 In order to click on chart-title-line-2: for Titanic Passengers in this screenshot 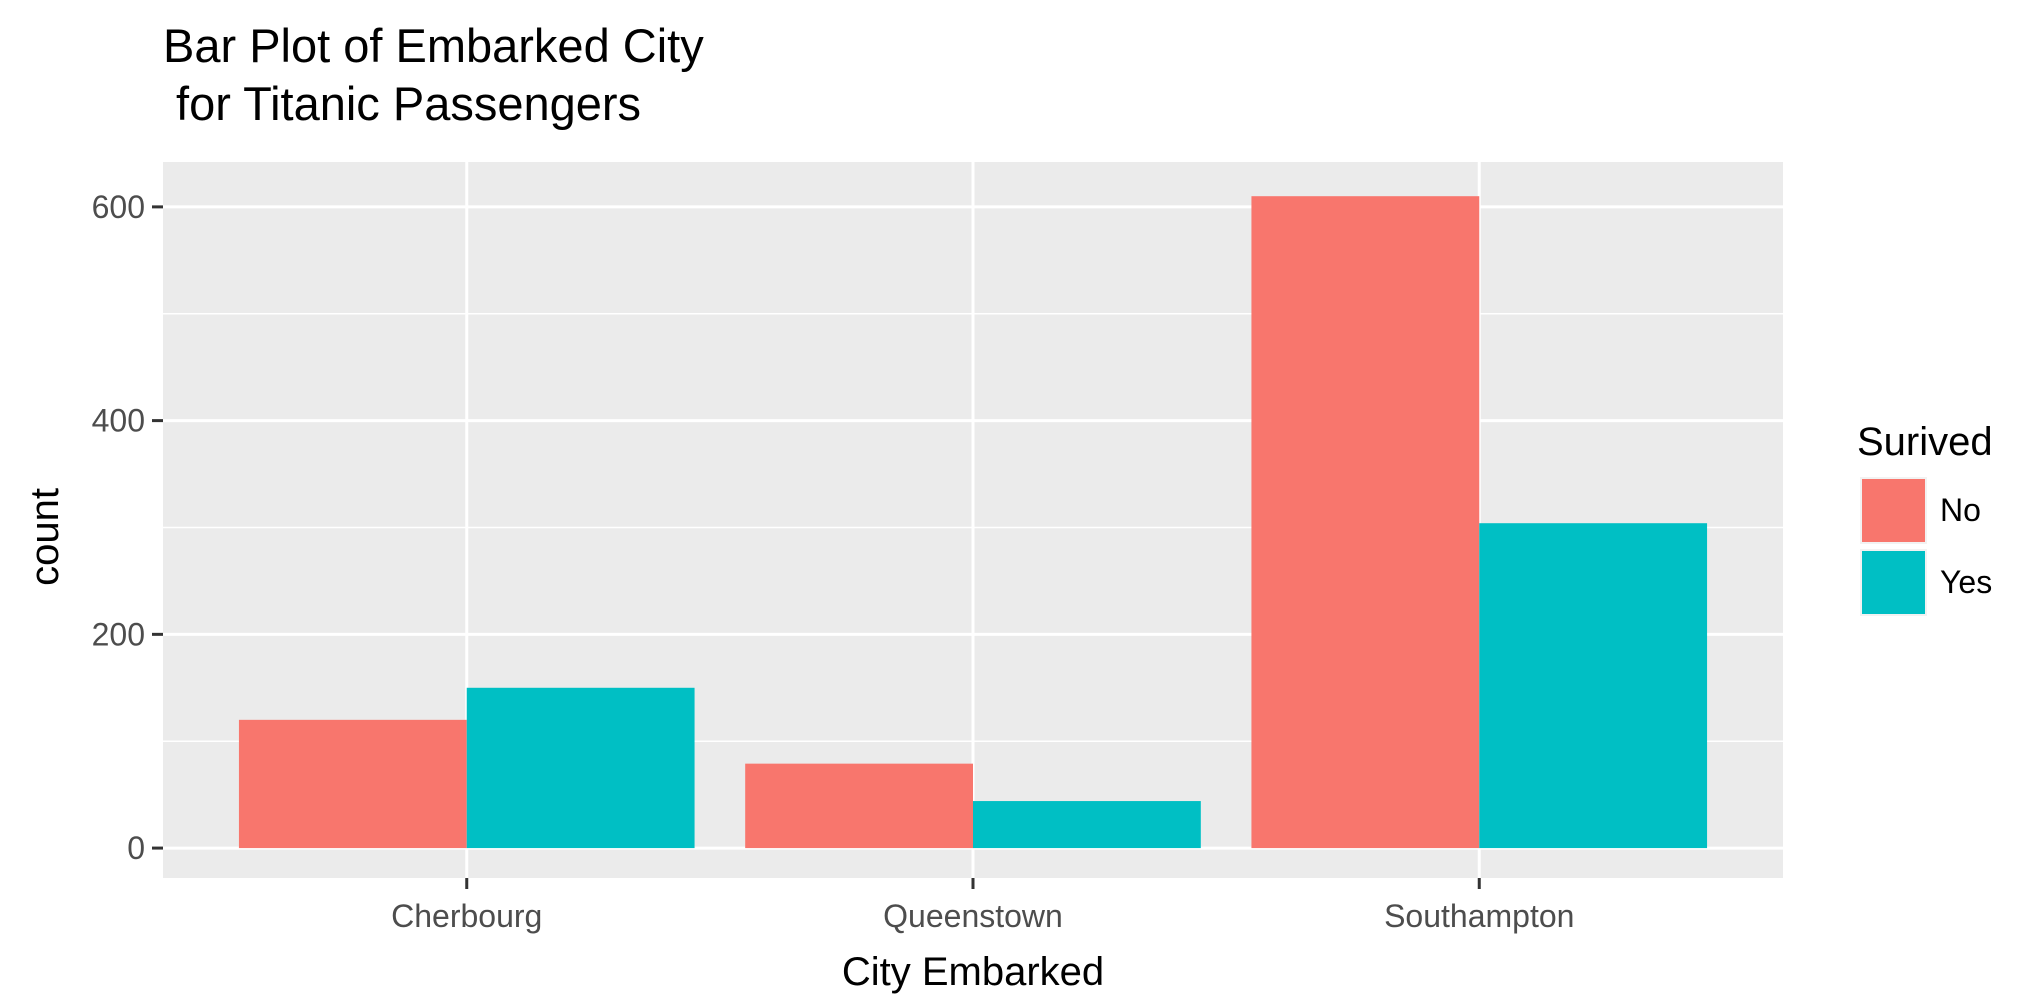, I will do `click(402, 103)`.